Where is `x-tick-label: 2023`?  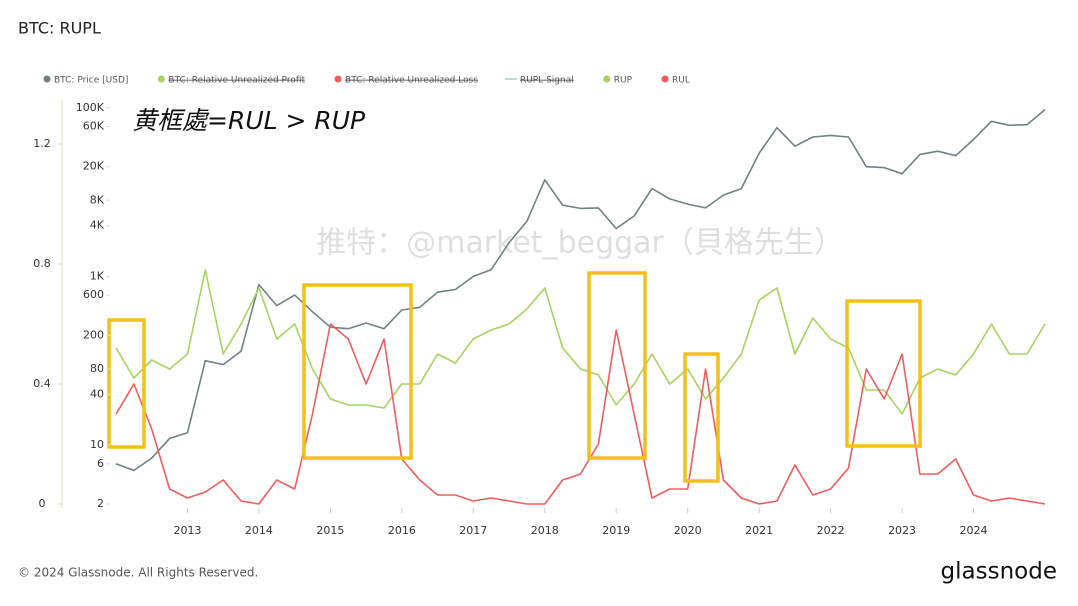
x-tick-label: 2023 is located at coordinates (902, 530).